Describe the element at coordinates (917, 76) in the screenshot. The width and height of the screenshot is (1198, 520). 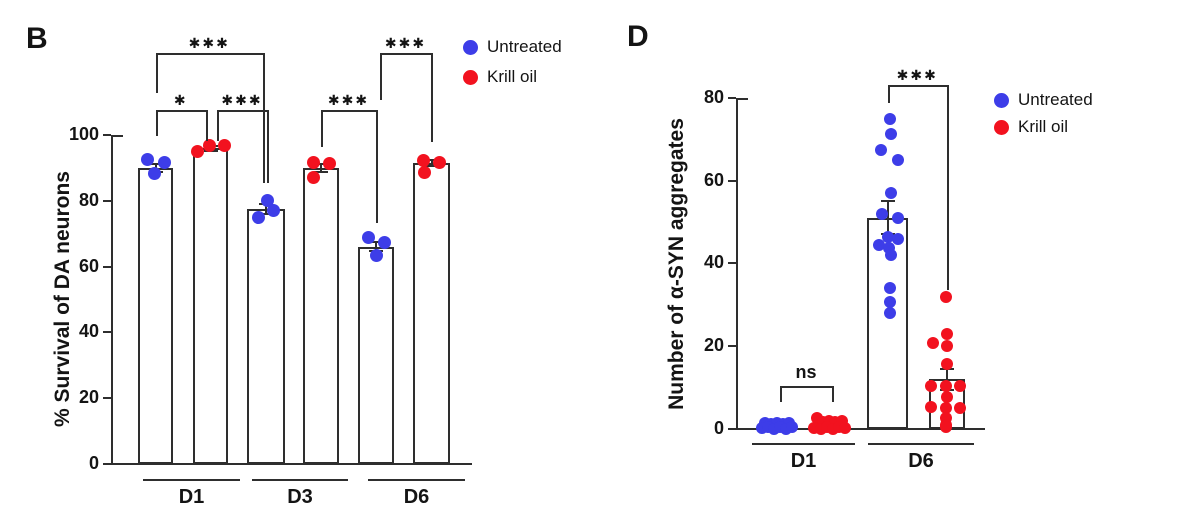
I see `significance-label: ✱✱✱` at that location.